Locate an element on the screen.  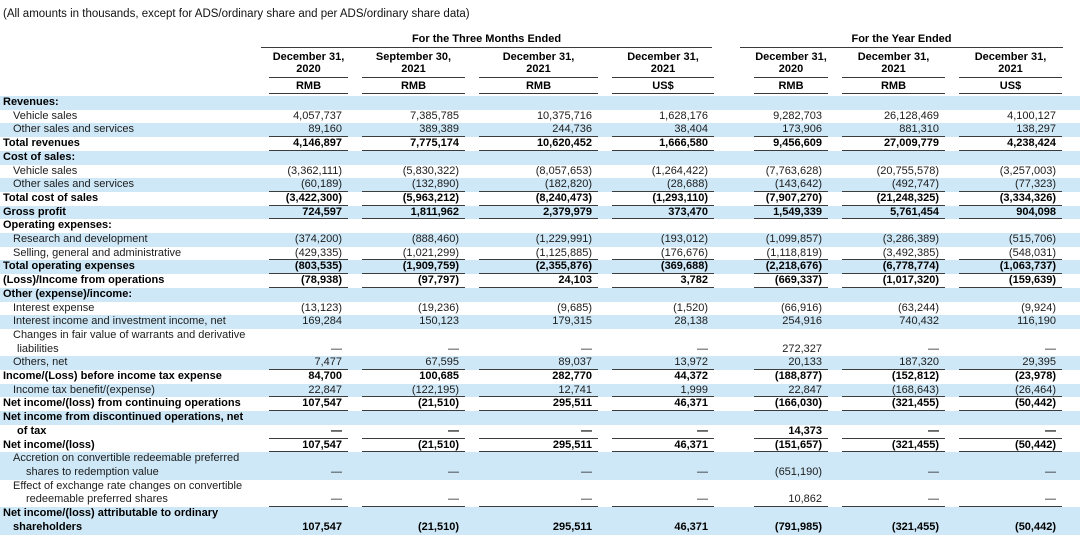
cell-value: 46,371 is located at coordinates (663, 446).